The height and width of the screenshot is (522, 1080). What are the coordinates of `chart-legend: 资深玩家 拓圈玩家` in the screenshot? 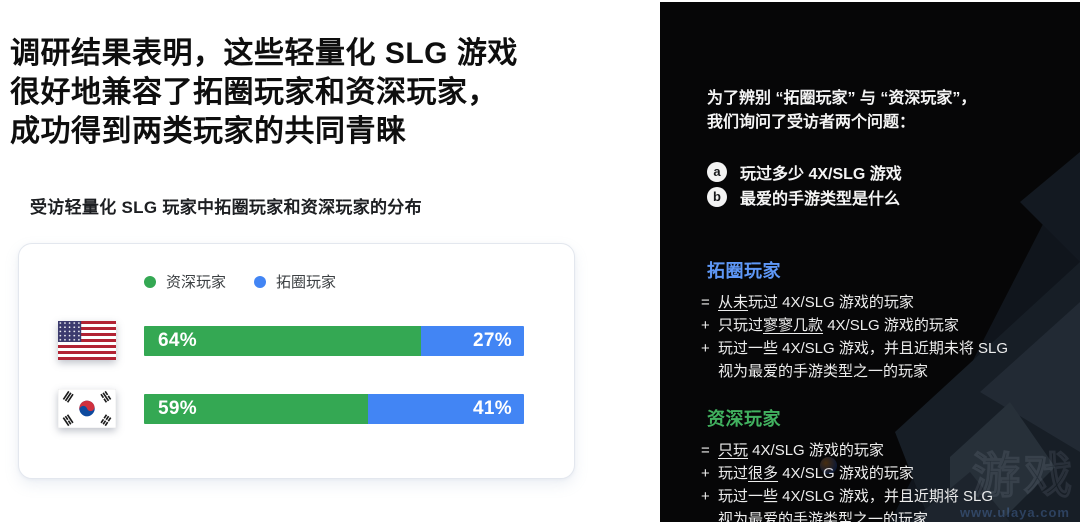 It's located at (240, 281).